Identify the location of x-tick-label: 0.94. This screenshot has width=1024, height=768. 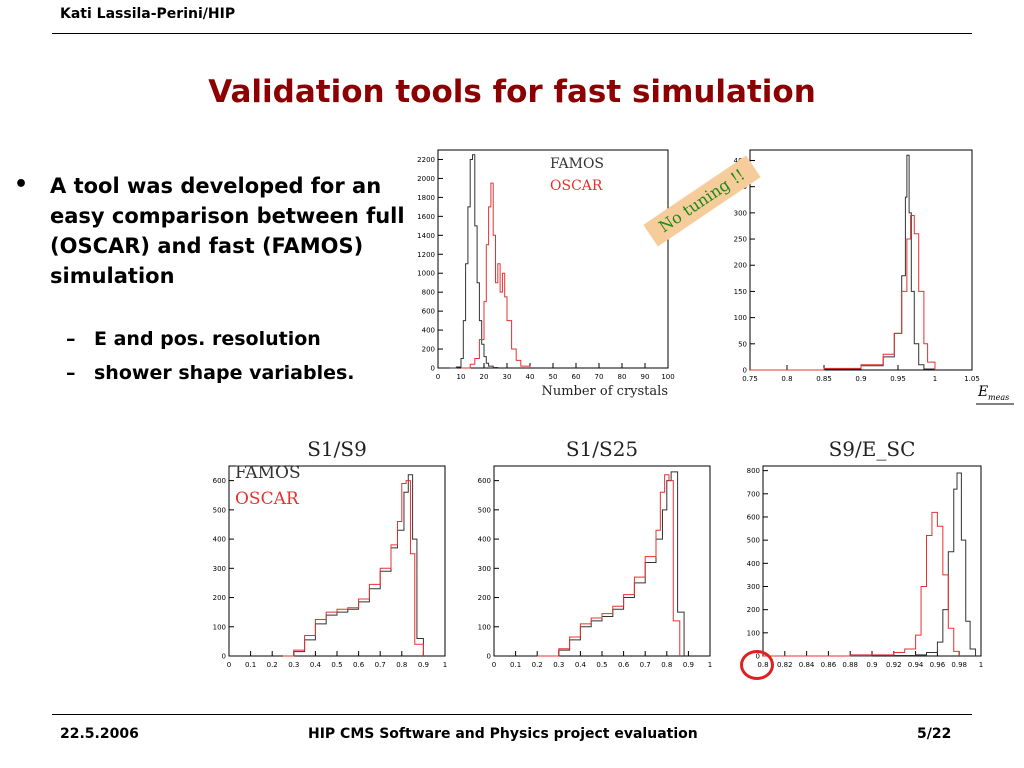
(916, 665).